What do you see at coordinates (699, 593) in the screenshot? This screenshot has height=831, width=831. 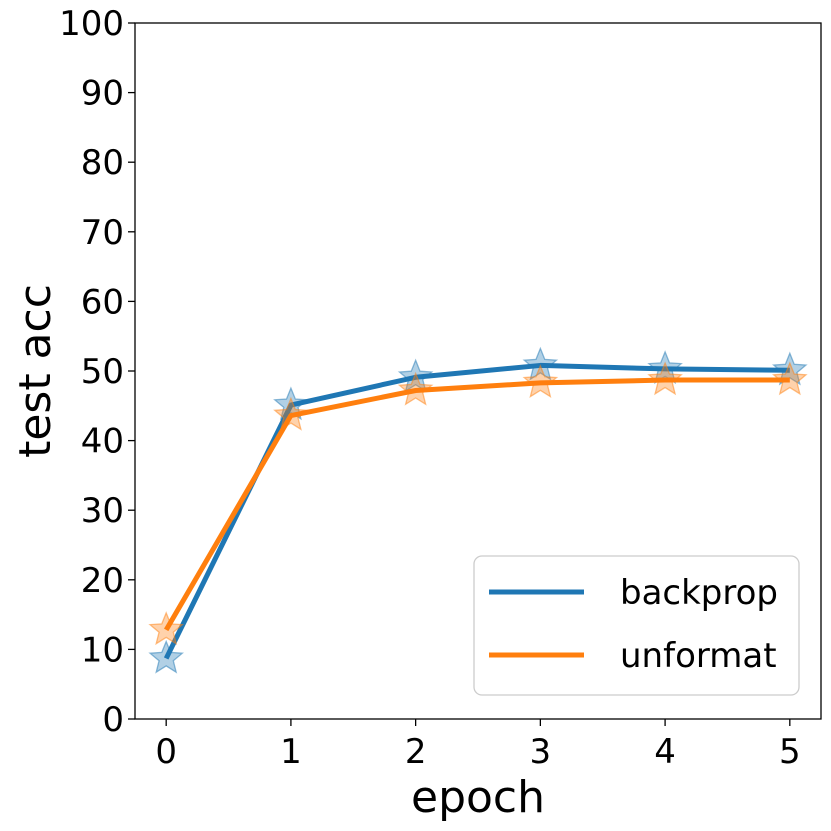 I see `legend-label-backprop: backprop` at bounding box center [699, 593].